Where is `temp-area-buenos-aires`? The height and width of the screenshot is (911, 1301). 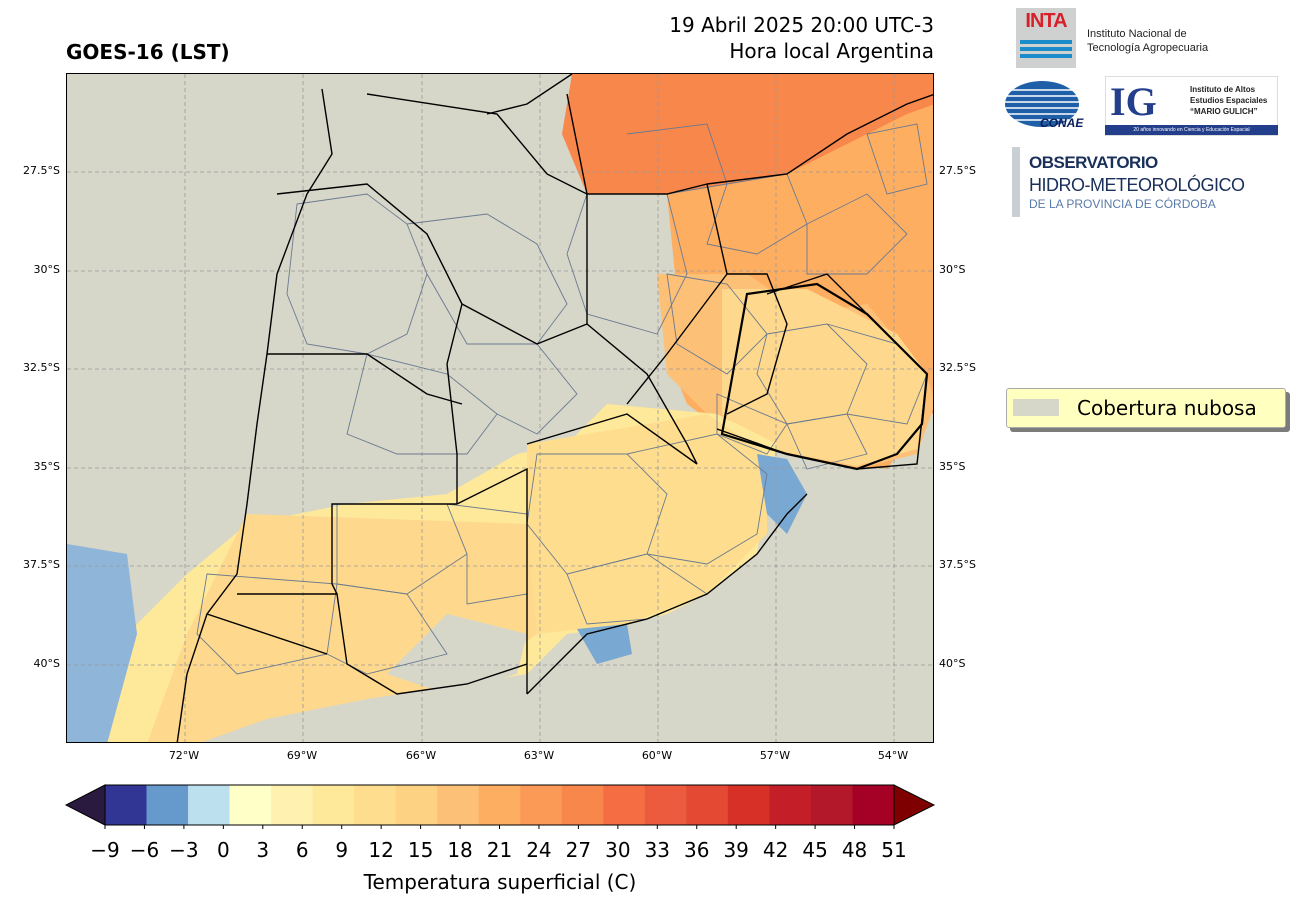
temp-area-buenos-aires is located at coordinates (647, 524).